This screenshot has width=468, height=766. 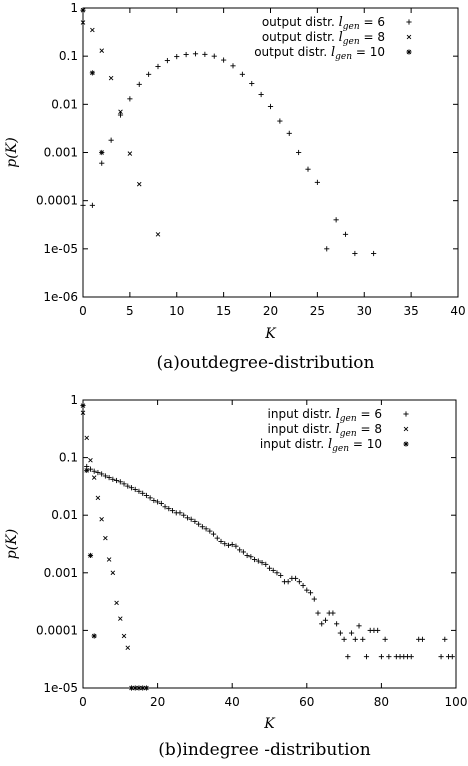 What do you see at coordinates (456, 702) in the screenshot?
I see `x-tick-label: 100` at bounding box center [456, 702].